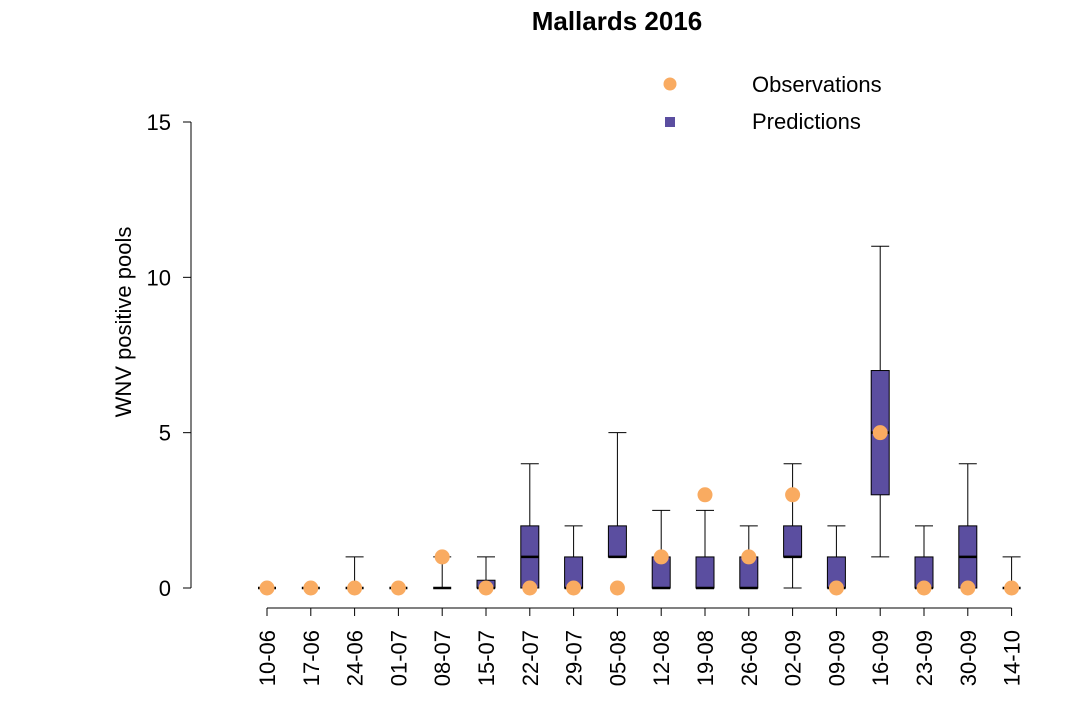  What do you see at coordinates (1012, 658) in the screenshot?
I see `x-tick-label: 14-10` at bounding box center [1012, 658].